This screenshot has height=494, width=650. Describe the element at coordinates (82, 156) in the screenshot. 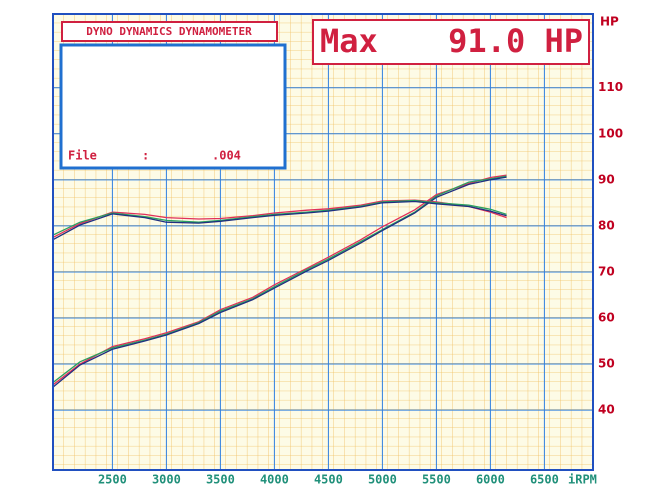

I see `file-label: File` at that location.